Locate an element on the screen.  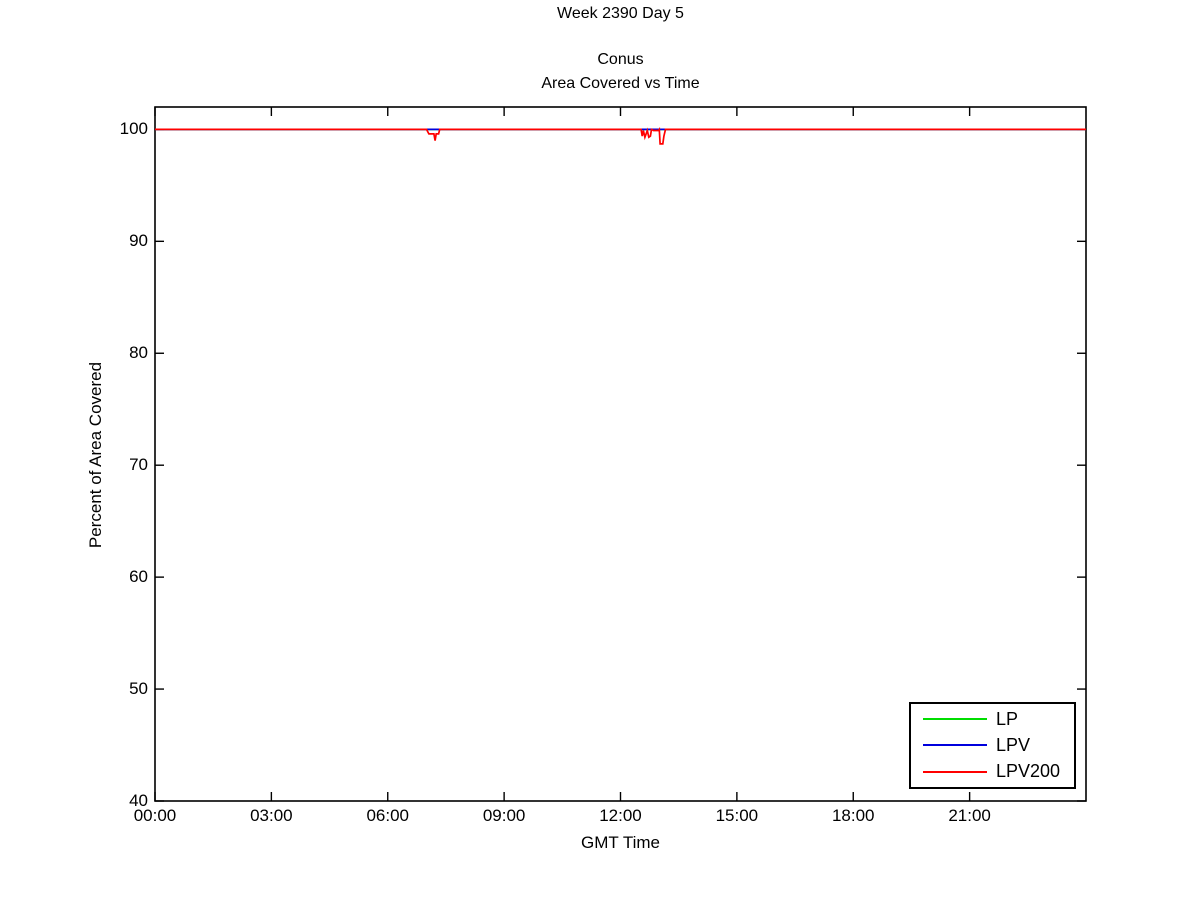
x-tick-label: 09:00 is located at coordinates (504, 815).